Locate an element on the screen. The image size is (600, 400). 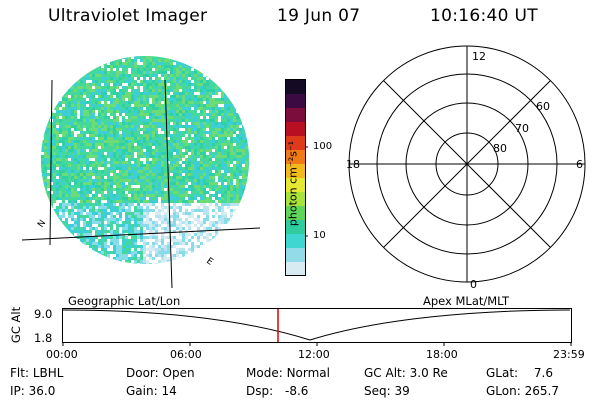
info-gain-label: Gain: is located at coordinates (142, 391).